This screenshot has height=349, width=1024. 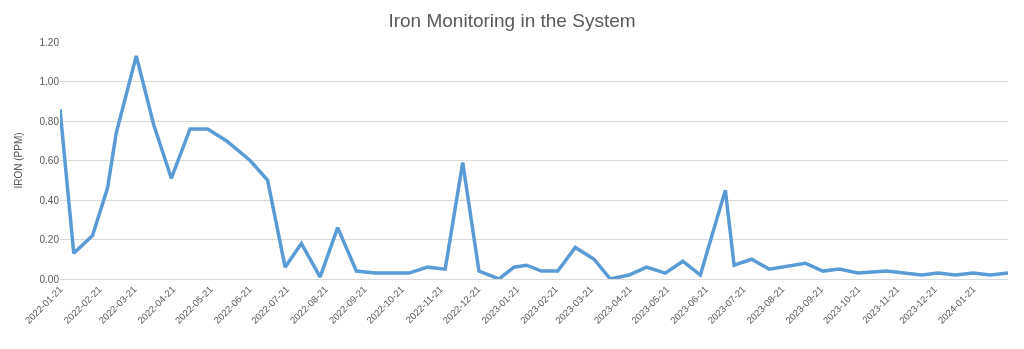 I want to click on chart-title: Iron Monitoring in the System, so click(x=512, y=21).